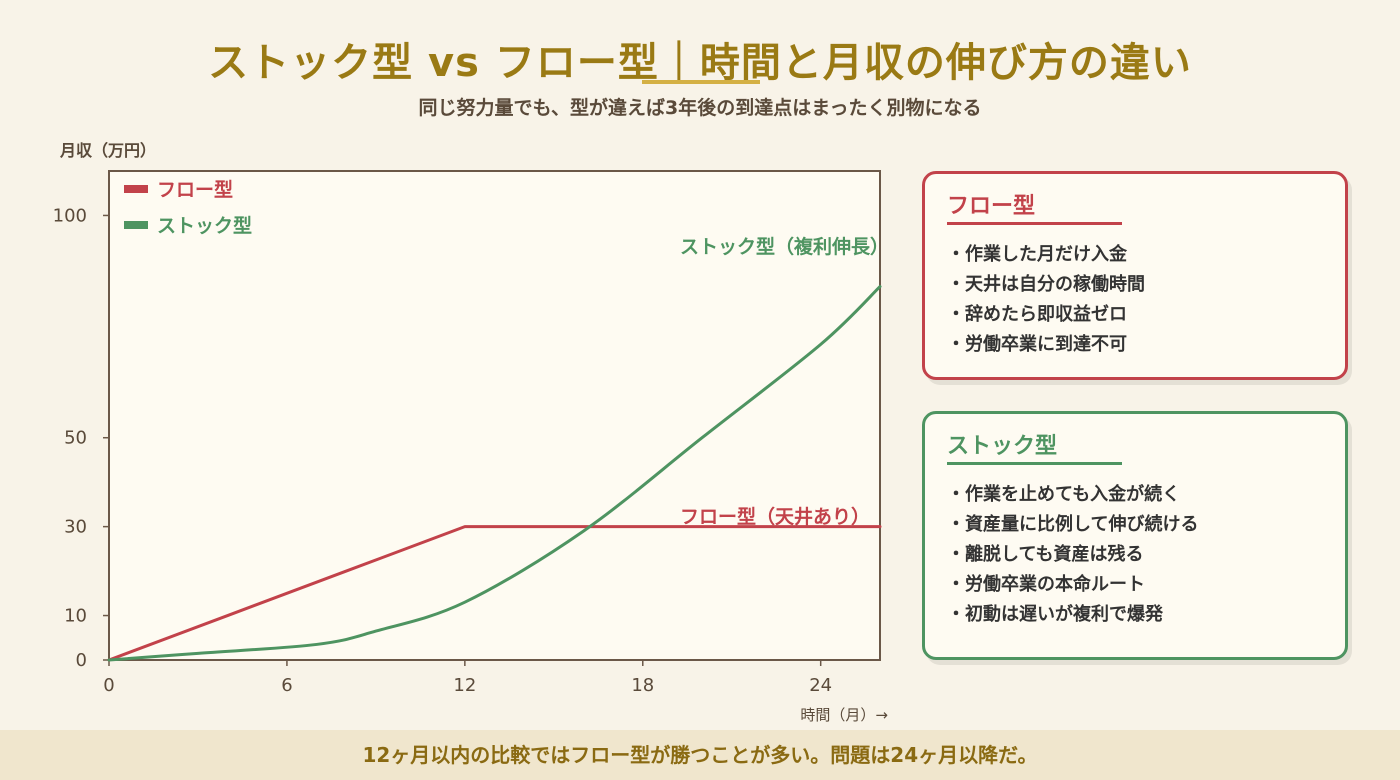 Image resolution: width=1400 pixels, height=780 pixels. I want to click on flow-card-rule, so click(1034, 223).